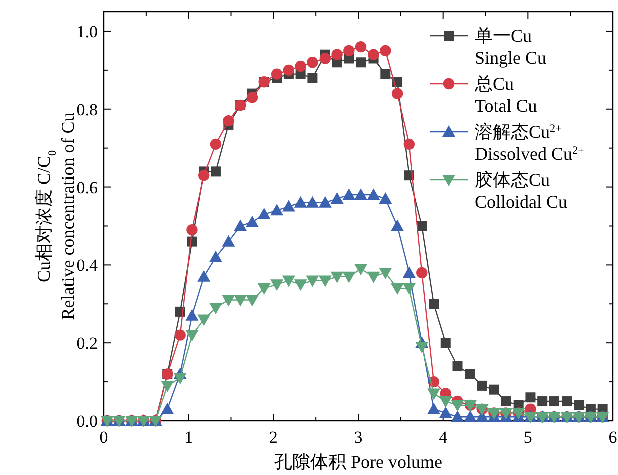 The image size is (618, 475). I want to click on legend-label: 溶解态Cu$^{2+}$ Dissolved Cu$^{2+}$, so click(529, 143).